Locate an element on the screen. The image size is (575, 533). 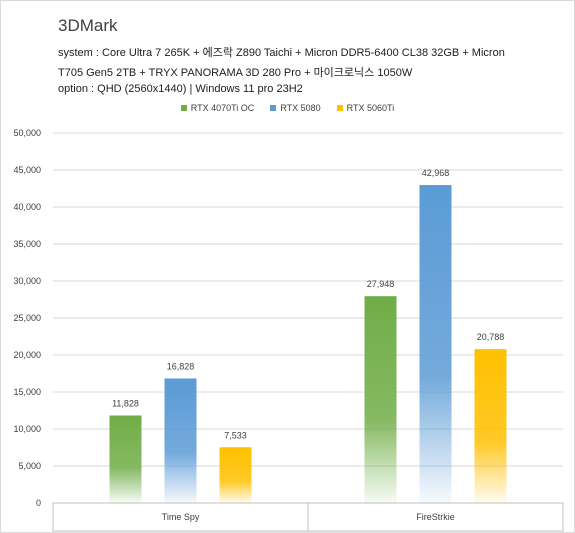
legend-swatch-rtx-4070ti-oc is located at coordinates (183, 108).